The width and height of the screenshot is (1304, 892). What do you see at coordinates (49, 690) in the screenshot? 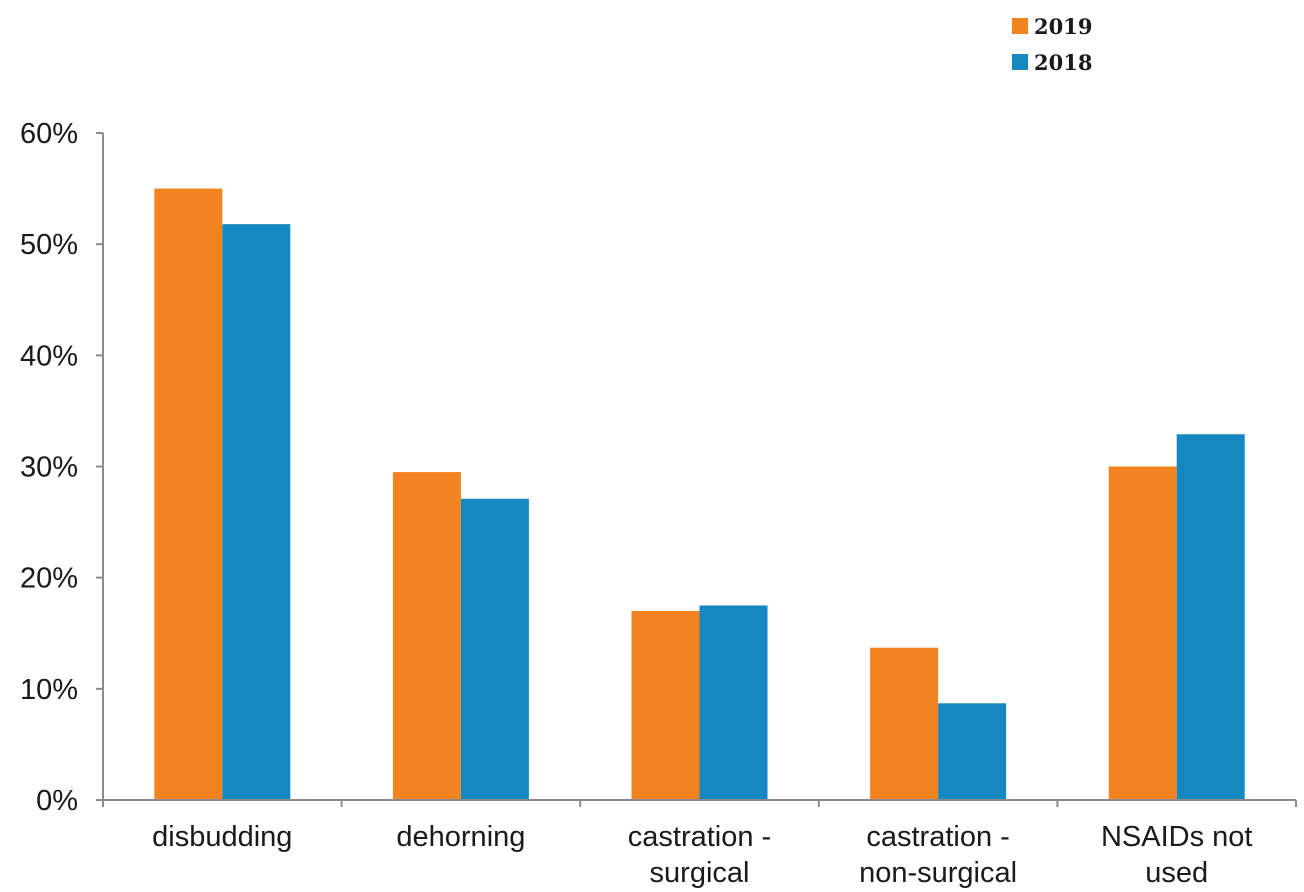
I see `y-tick-label: 10%` at bounding box center [49, 690].